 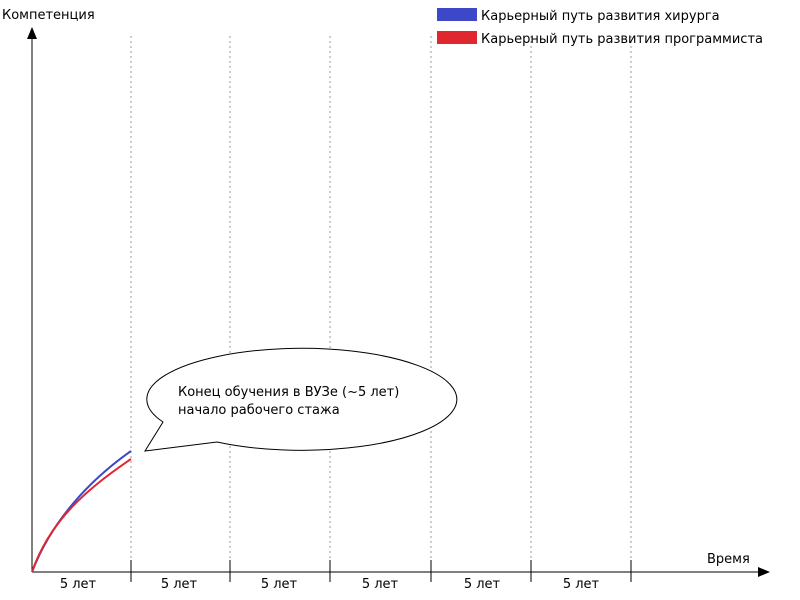 I want to click on x-axis-ticks, so click(x=381, y=571).